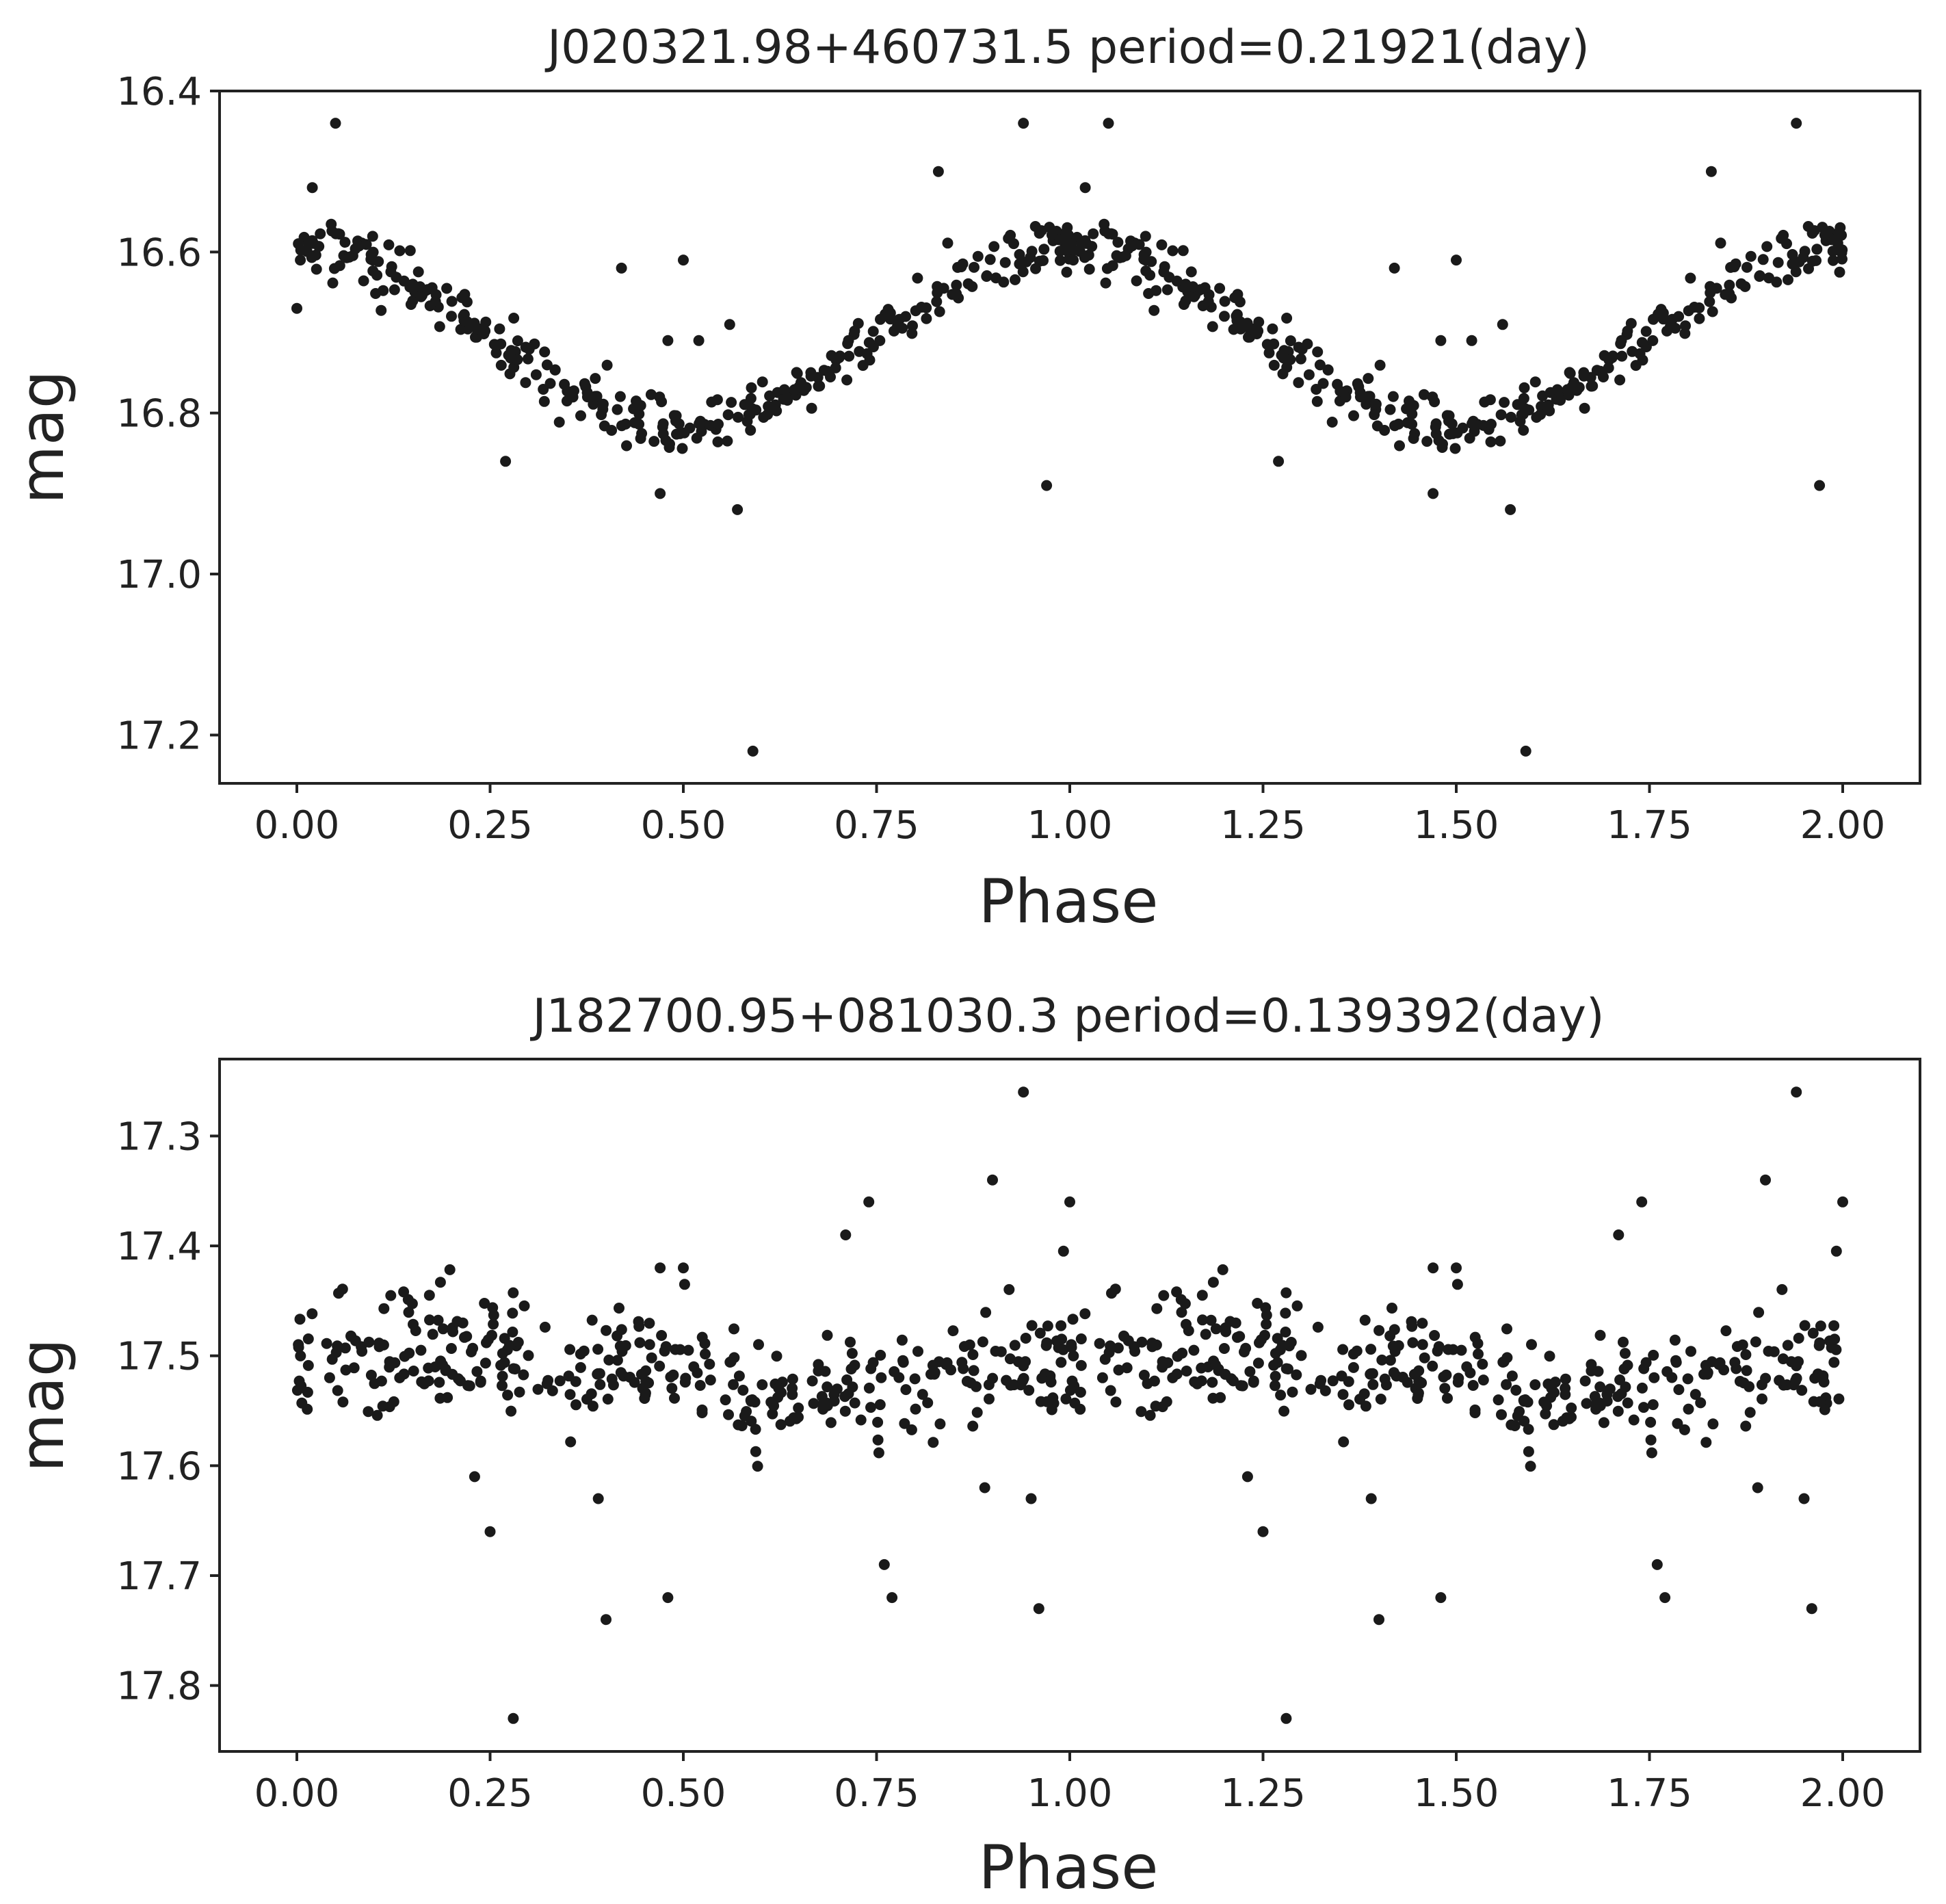  Describe the element at coordinates (168, 575) in the screenshot. I see `y-tick: 17.0` at that location.